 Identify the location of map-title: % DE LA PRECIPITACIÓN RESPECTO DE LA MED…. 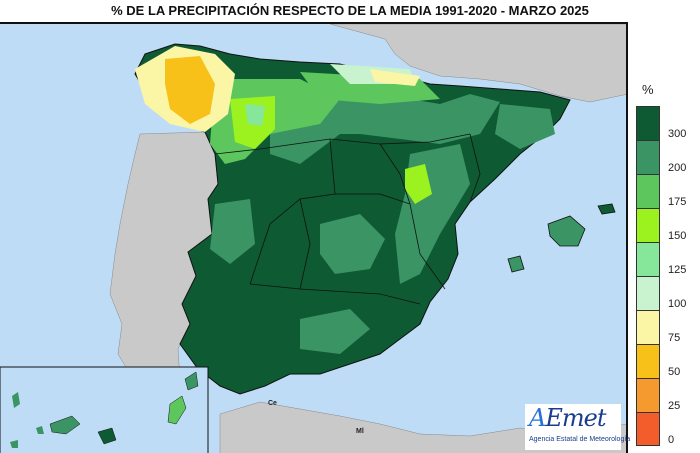
(350, 11).